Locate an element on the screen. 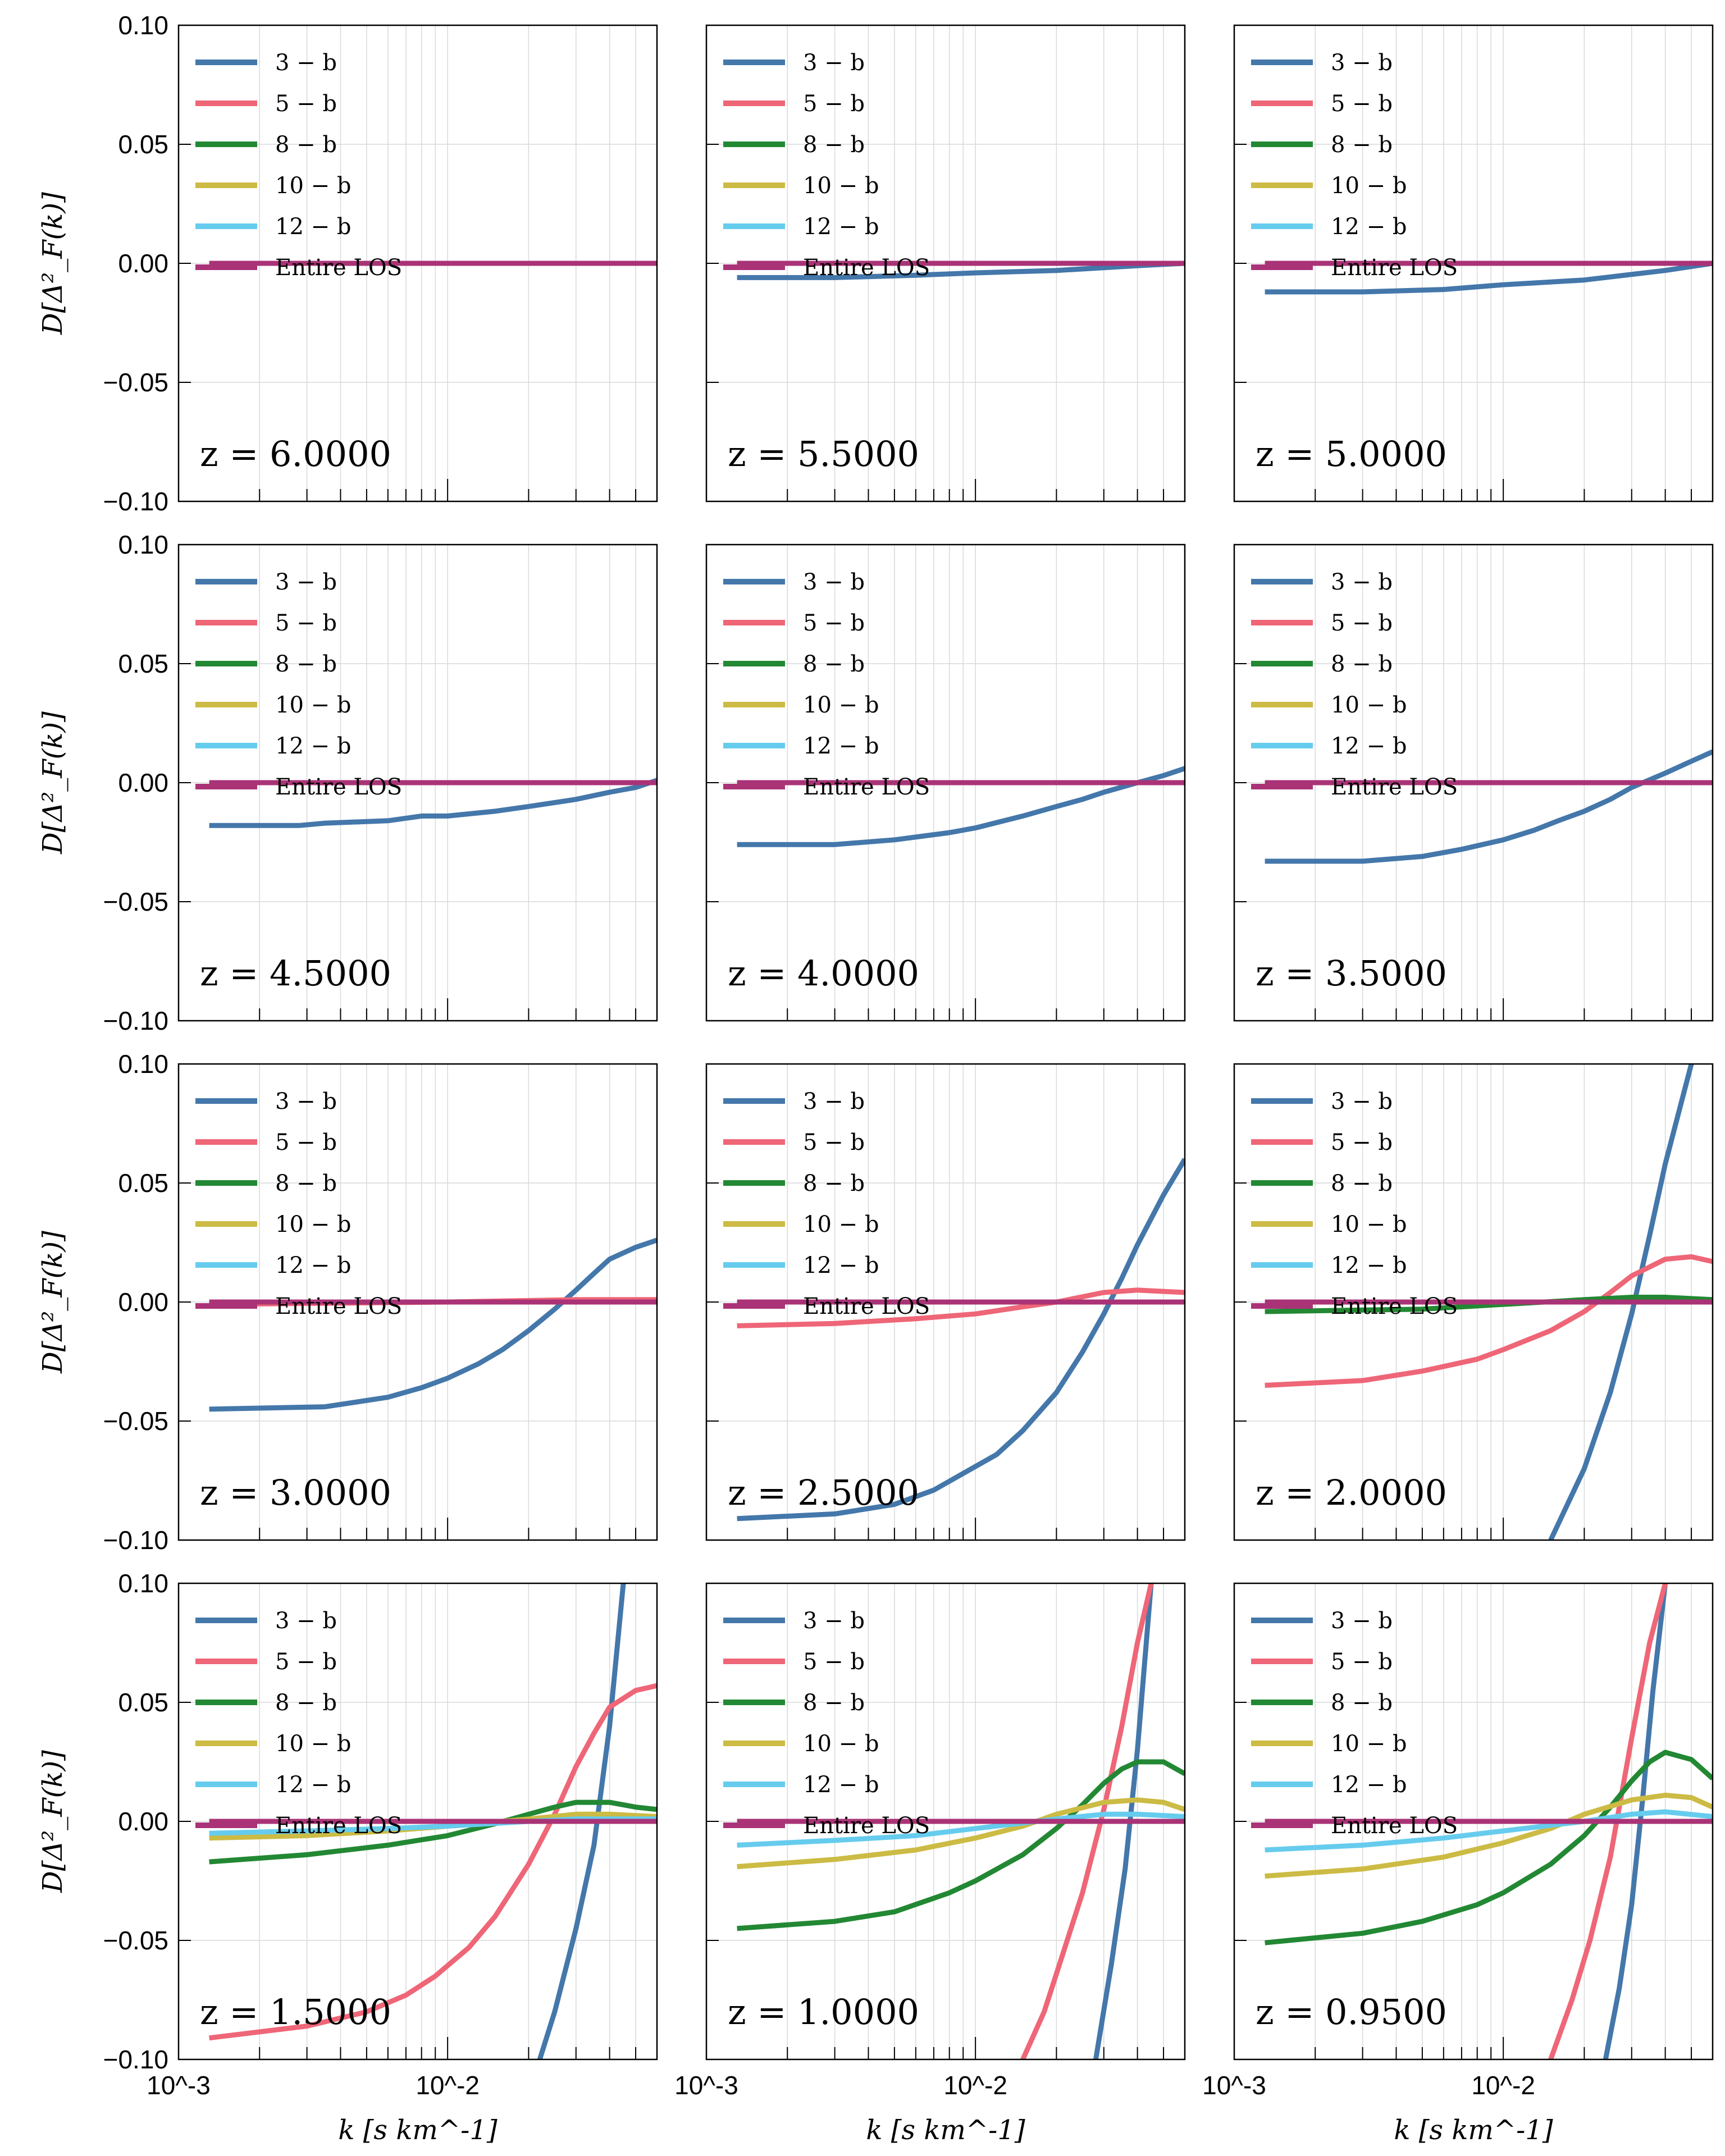 Image resolution: width=1725 pixels, height=2156 pixels. redshift-label: z = 4.0000 is located at coordinates (823, 973).